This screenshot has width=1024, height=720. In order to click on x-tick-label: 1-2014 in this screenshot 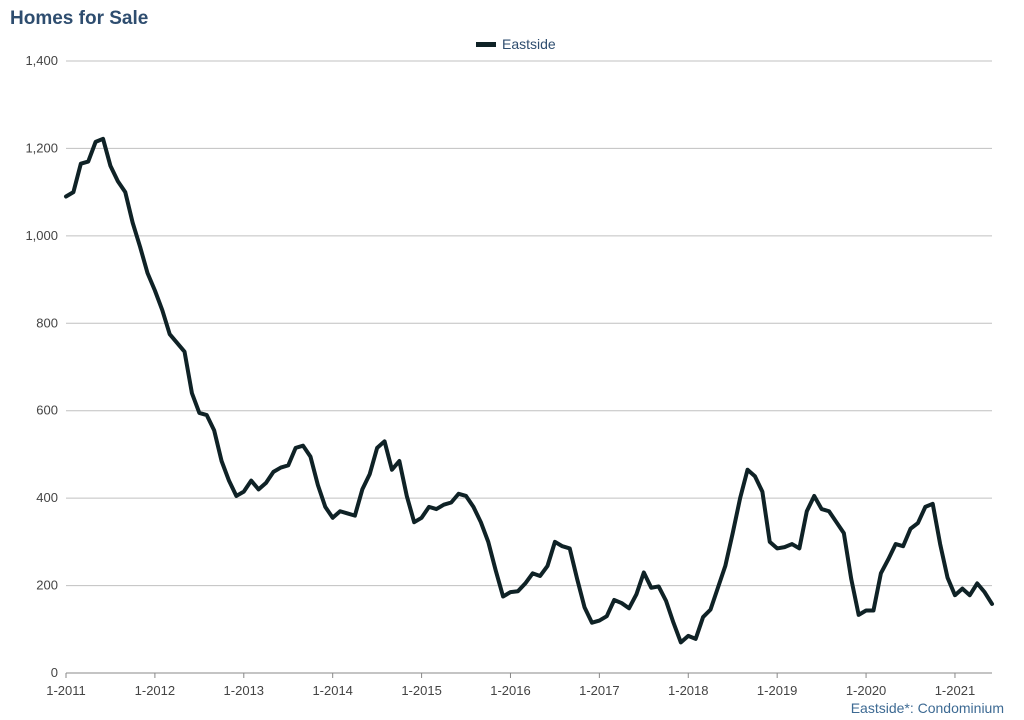, I will do `click(332, 690)`.